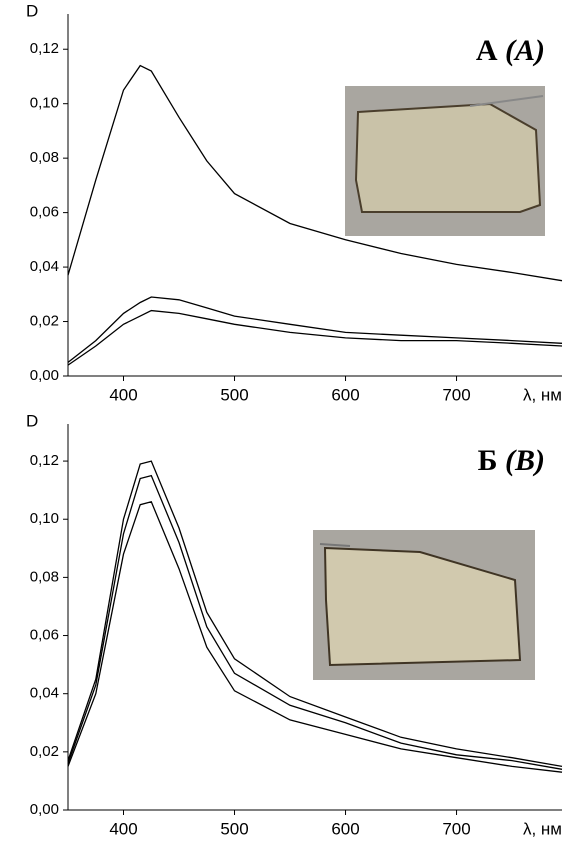 Image resolution: width=563 pixels, height=850 pixels. Describe the element at coordinates (487, 50) in the screenshot. I see `panel-label-main: А` at that location.